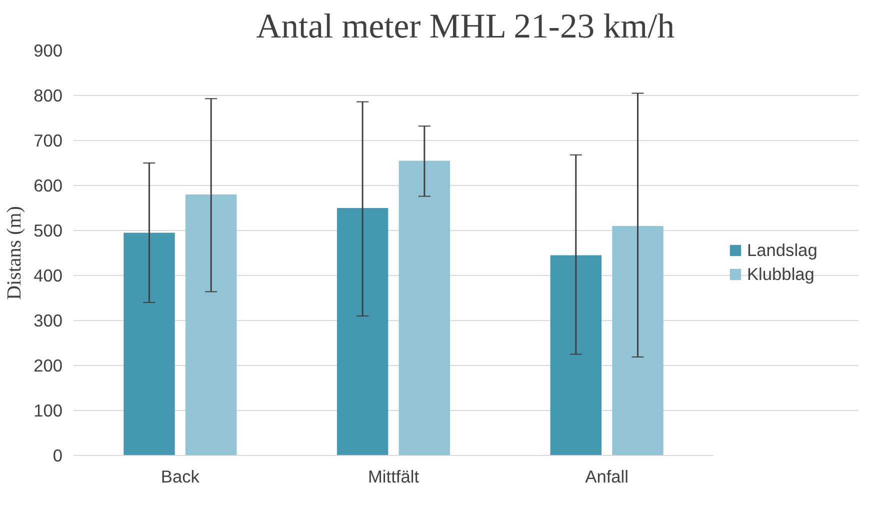  Describe the element at coordinates (180, 476) in the screenshot. I see `x-tick-label: Back` at that location.